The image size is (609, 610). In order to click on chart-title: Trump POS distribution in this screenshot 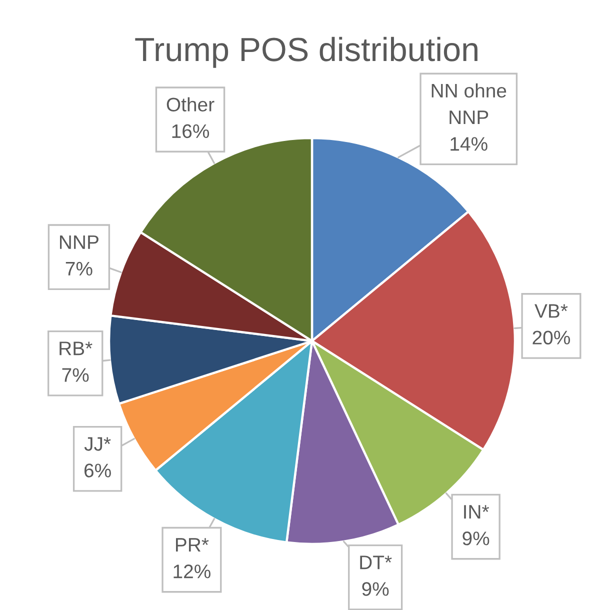, I will do `click(306, 52)`.